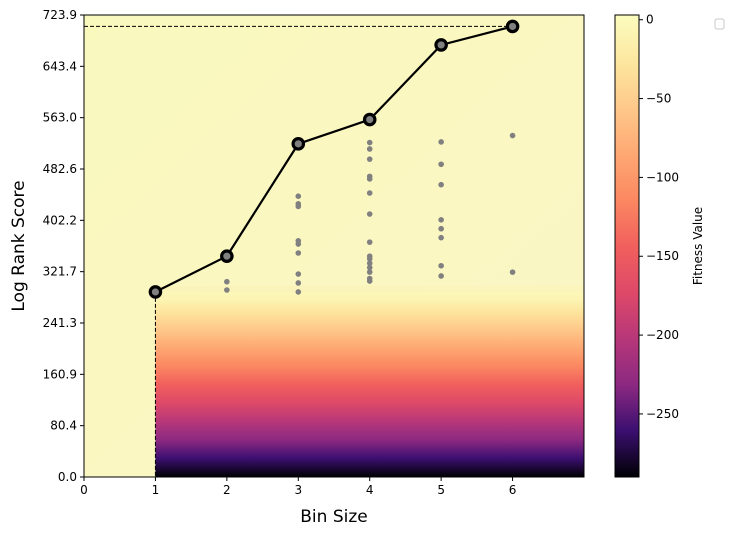 The height and width of the screenshot is (535, 734). Describe the element at coordinates (650, 20) in the screenshot. I see `colorbar-tick-label: 0` at that location.